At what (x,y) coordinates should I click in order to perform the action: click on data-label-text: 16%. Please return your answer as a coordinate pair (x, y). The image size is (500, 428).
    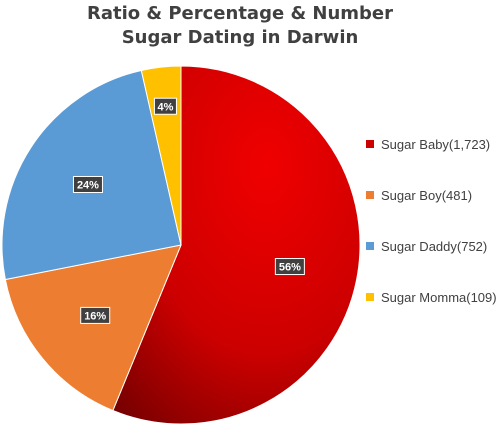
    Looking at the image, I should click on (95, 316).